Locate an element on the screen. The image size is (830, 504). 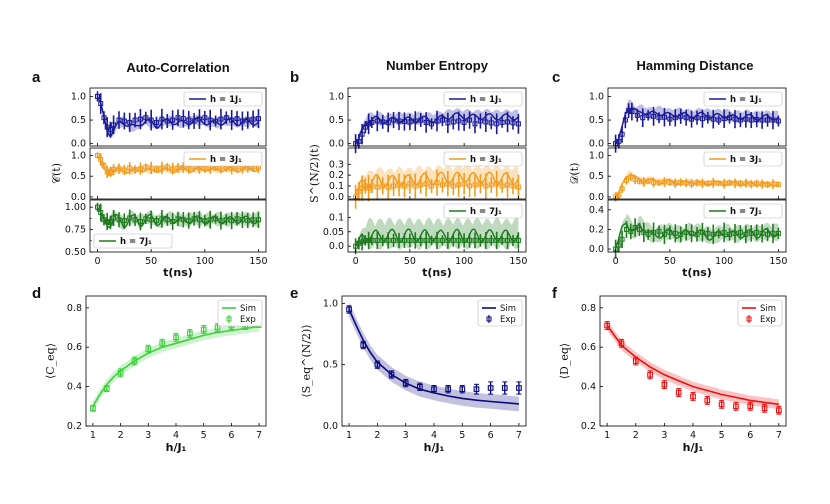
axes-frame is located at coordinates (437, 117).